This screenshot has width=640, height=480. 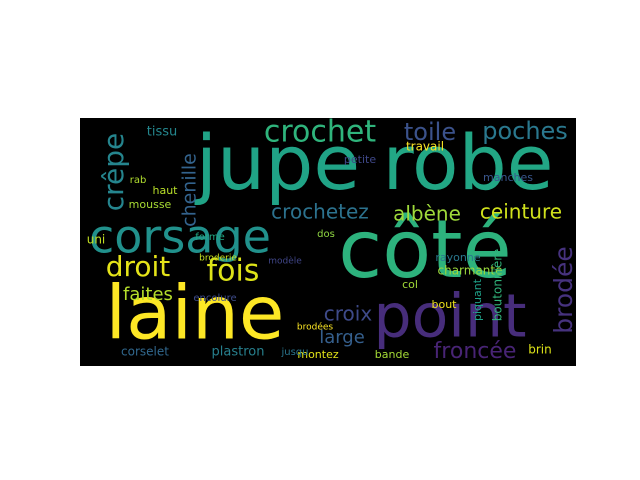 I want to click on word: forme, so click(x=209, y=237).